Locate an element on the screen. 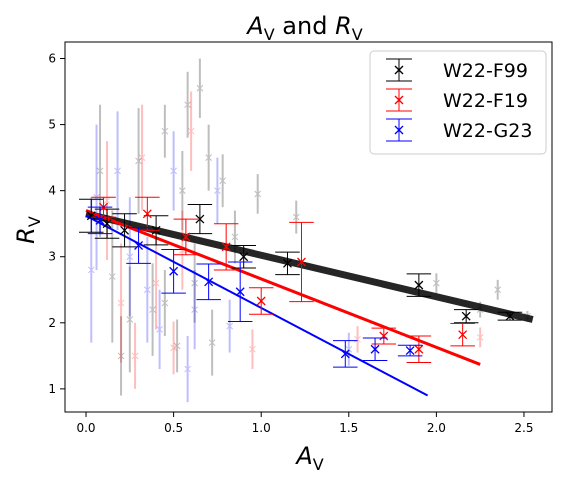 This screenshot has width=569, height=481. y-tick-label: 5 is located at coordinates (52, 125).